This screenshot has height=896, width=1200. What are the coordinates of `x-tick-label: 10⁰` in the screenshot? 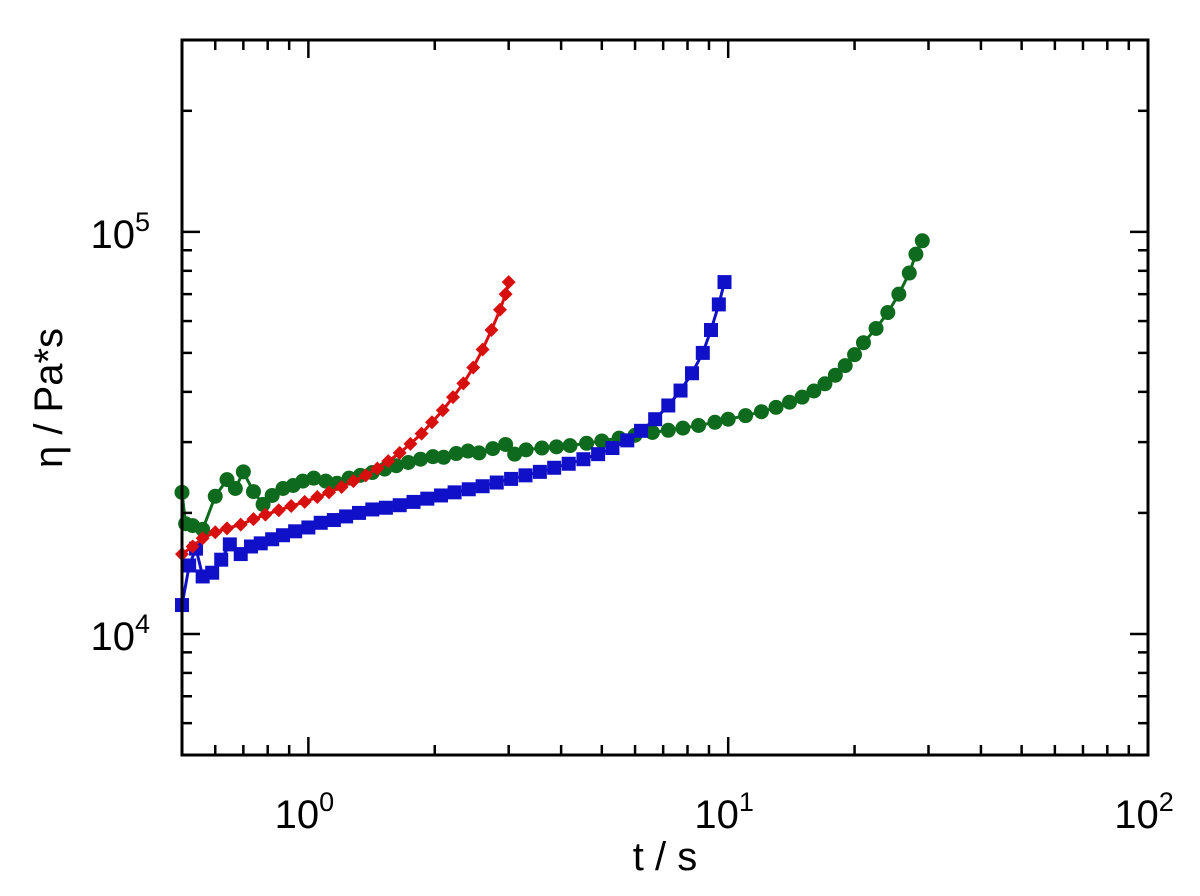 It's located at (305, 812).